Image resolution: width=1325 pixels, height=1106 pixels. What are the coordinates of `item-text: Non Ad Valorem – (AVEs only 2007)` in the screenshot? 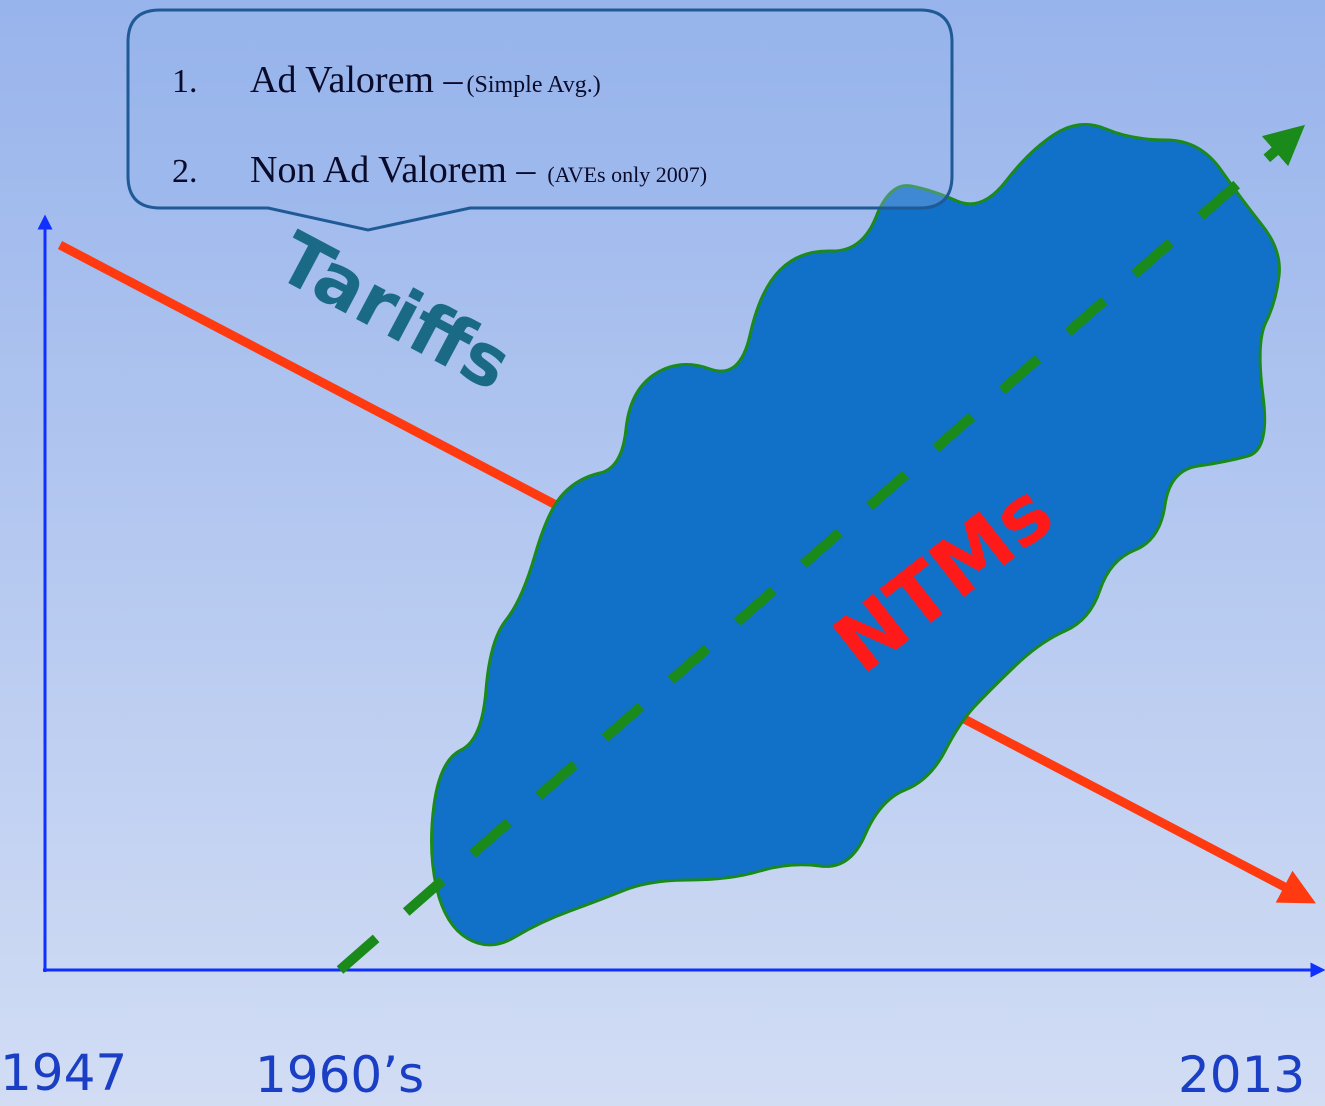 It's located at (478, 170).